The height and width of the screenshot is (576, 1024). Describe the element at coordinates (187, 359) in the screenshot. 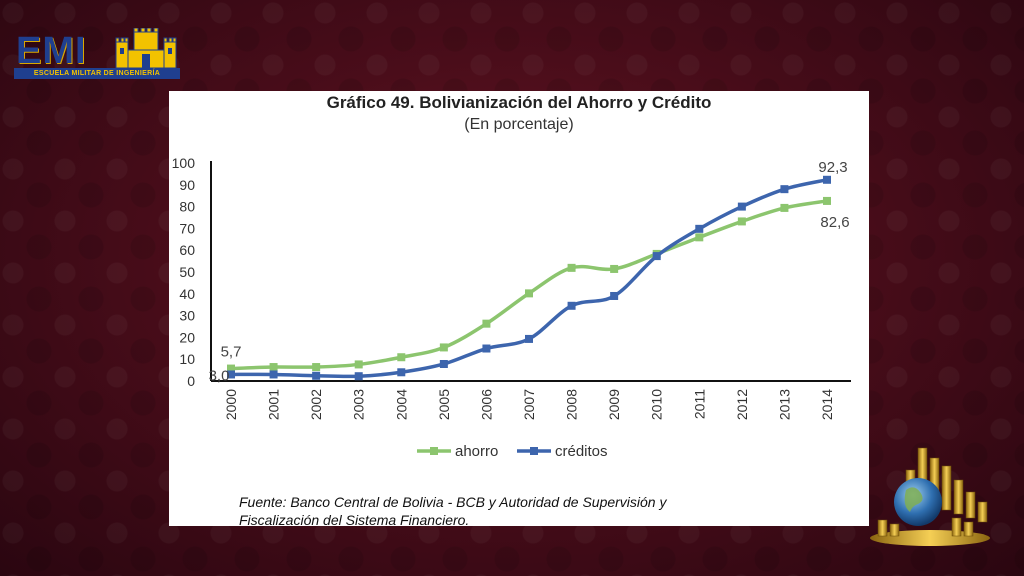

I see `y-tick-label: 10` at that location.